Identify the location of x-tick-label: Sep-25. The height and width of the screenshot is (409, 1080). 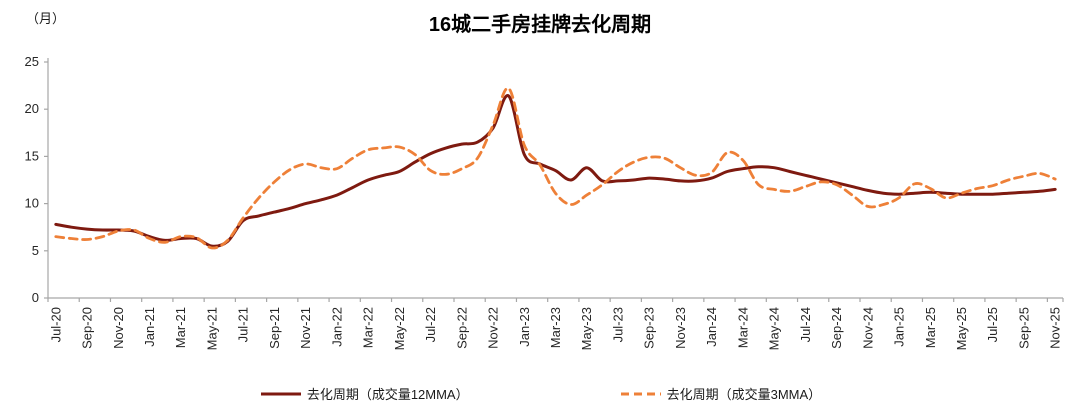
(1023, 328).